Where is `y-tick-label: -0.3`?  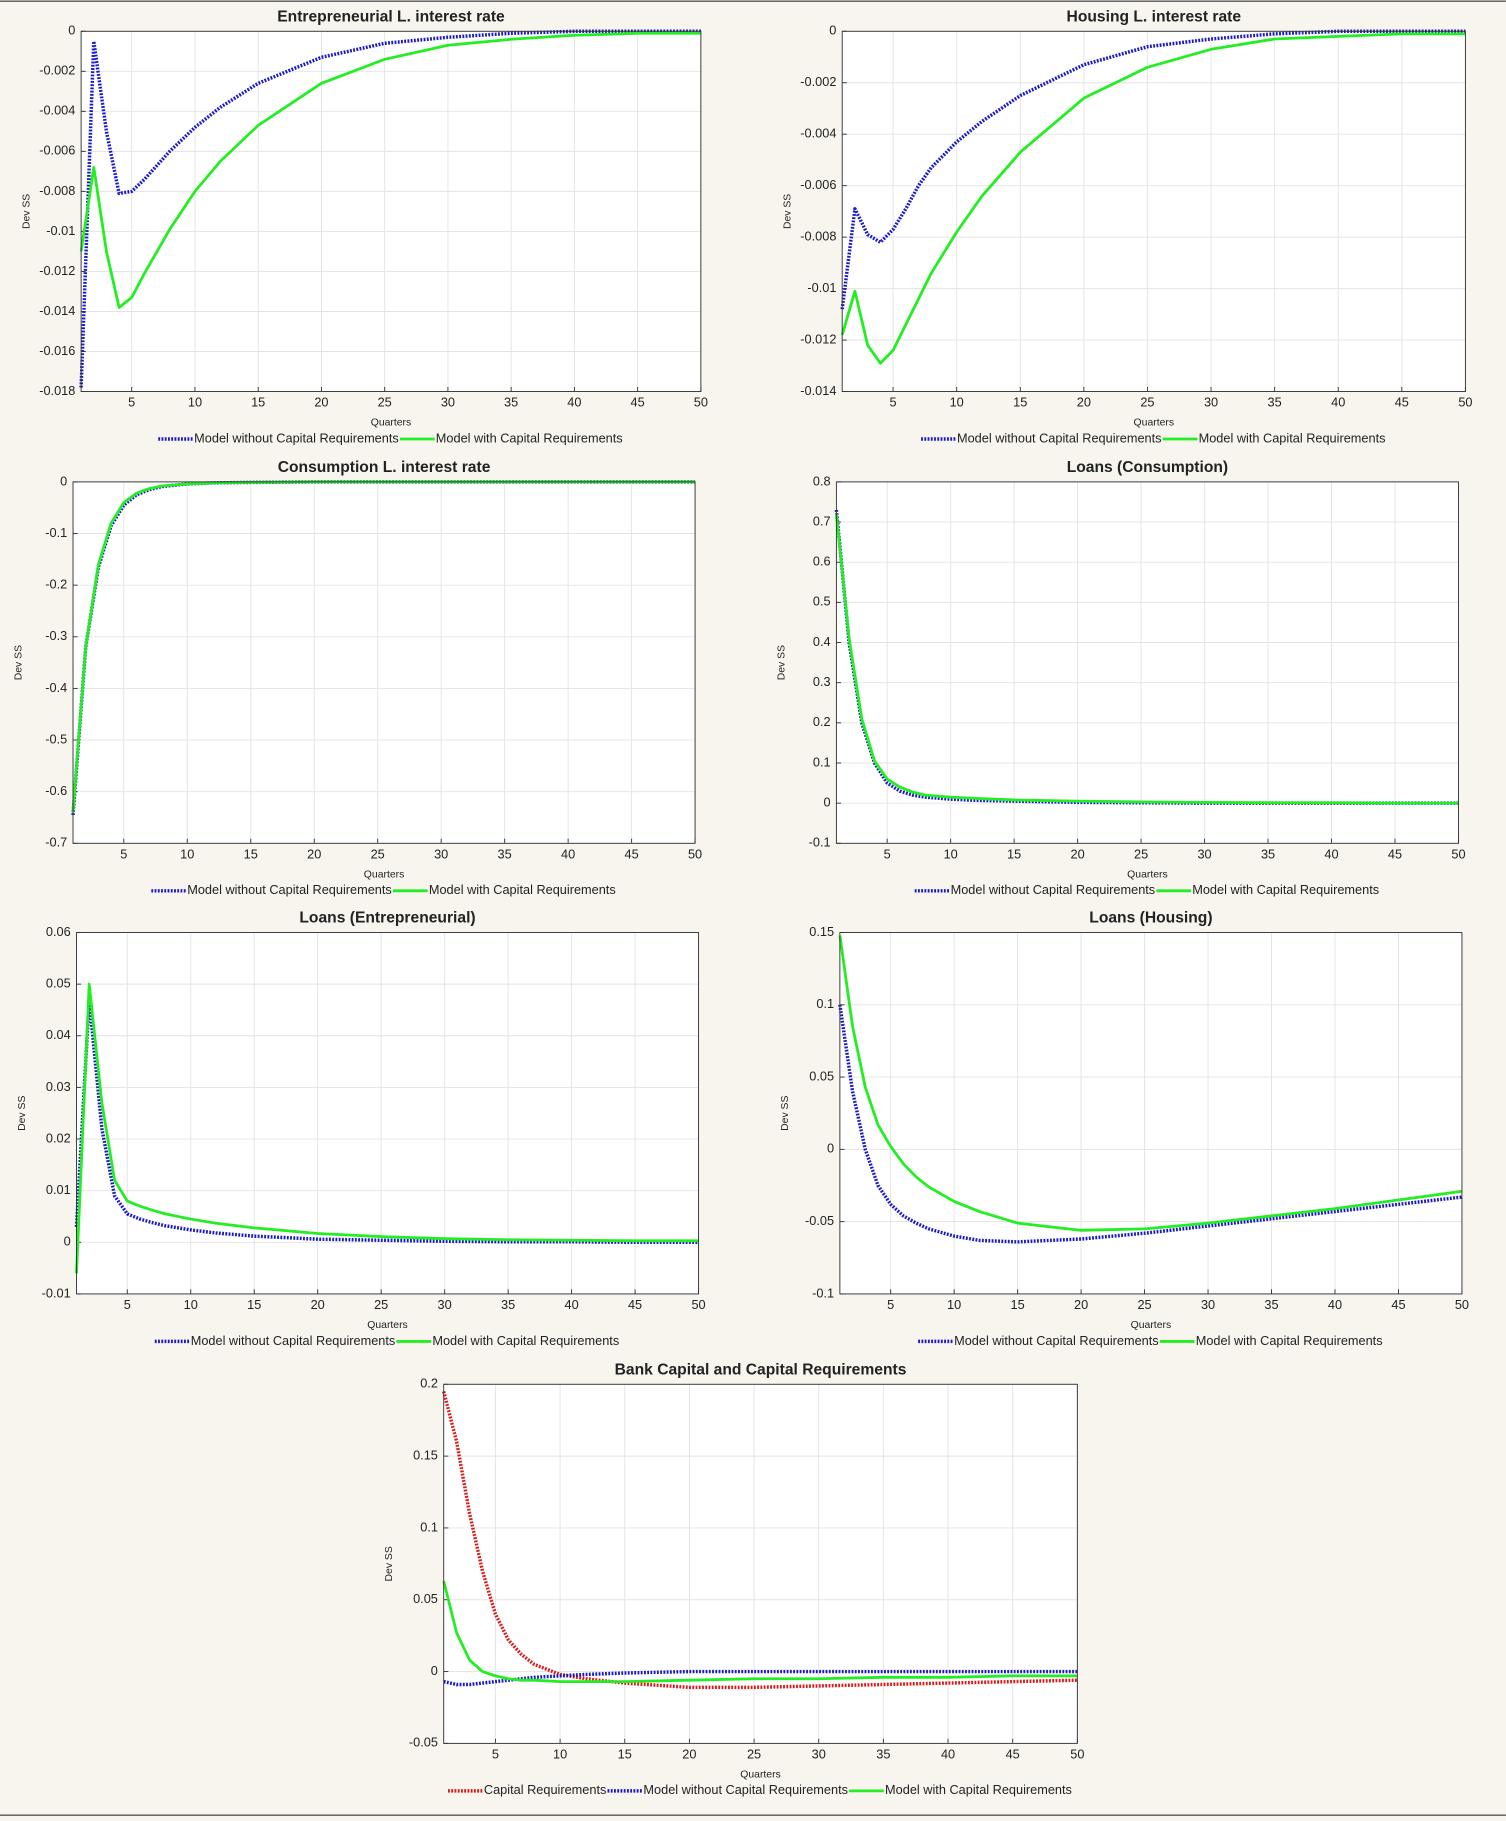
y-tick-label: -0.3 is located at coordinates (56, 635).